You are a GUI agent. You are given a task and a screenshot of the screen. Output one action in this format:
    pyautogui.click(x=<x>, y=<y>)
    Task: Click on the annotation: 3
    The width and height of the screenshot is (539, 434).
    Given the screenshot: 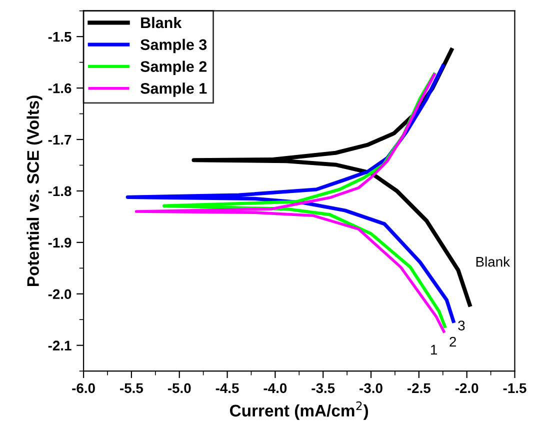 What is the action you would take?
    pyautogui.click(x=461, y=325)
    